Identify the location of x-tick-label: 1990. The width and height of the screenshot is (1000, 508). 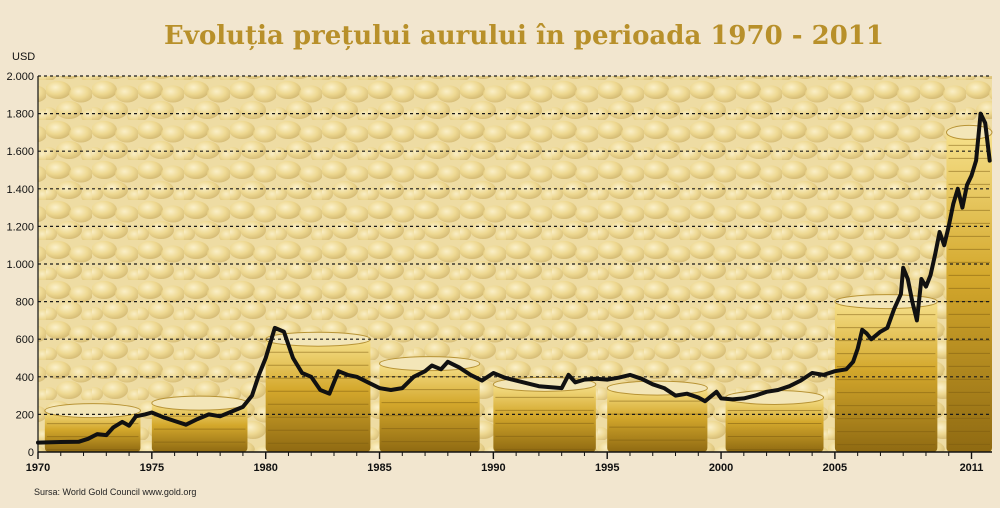
(493, 468).